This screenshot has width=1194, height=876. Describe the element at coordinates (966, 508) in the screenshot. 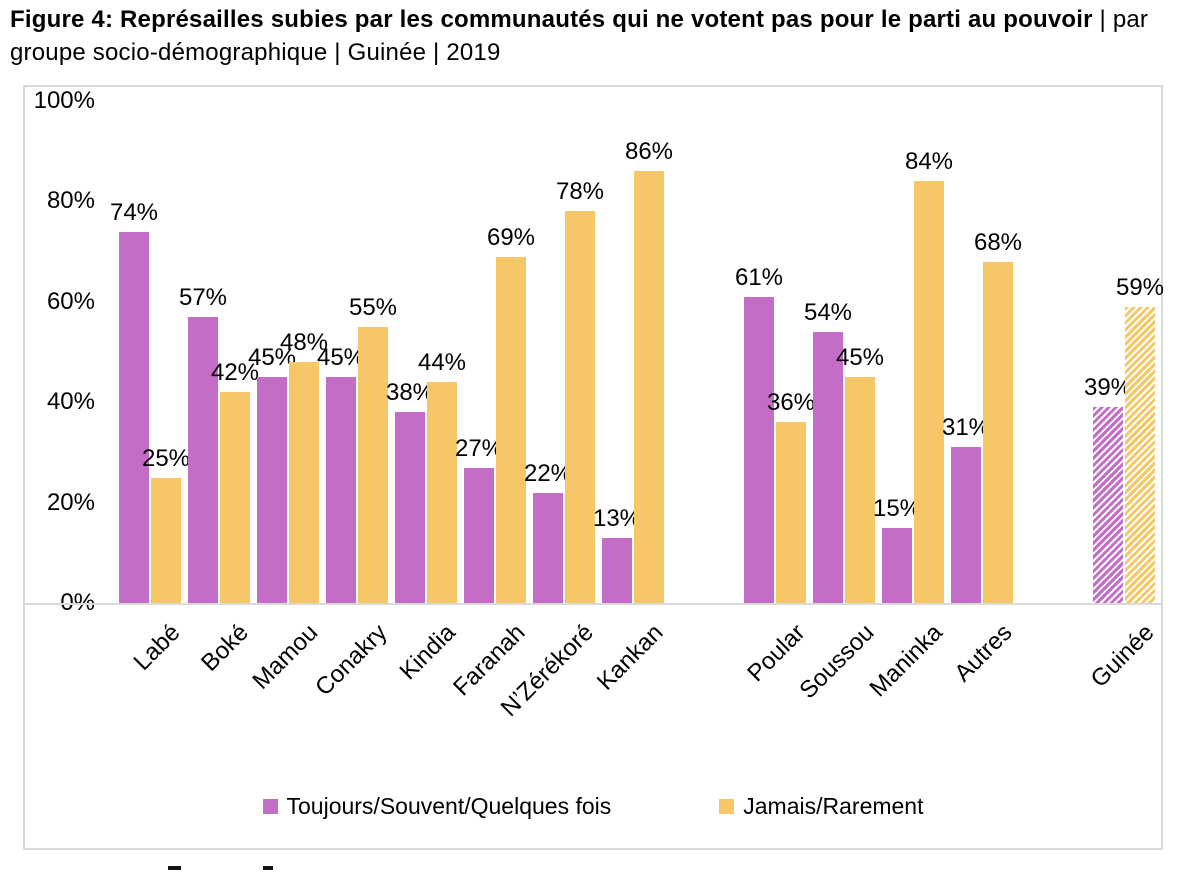

I see `bar-toujours: 31%` at that location.